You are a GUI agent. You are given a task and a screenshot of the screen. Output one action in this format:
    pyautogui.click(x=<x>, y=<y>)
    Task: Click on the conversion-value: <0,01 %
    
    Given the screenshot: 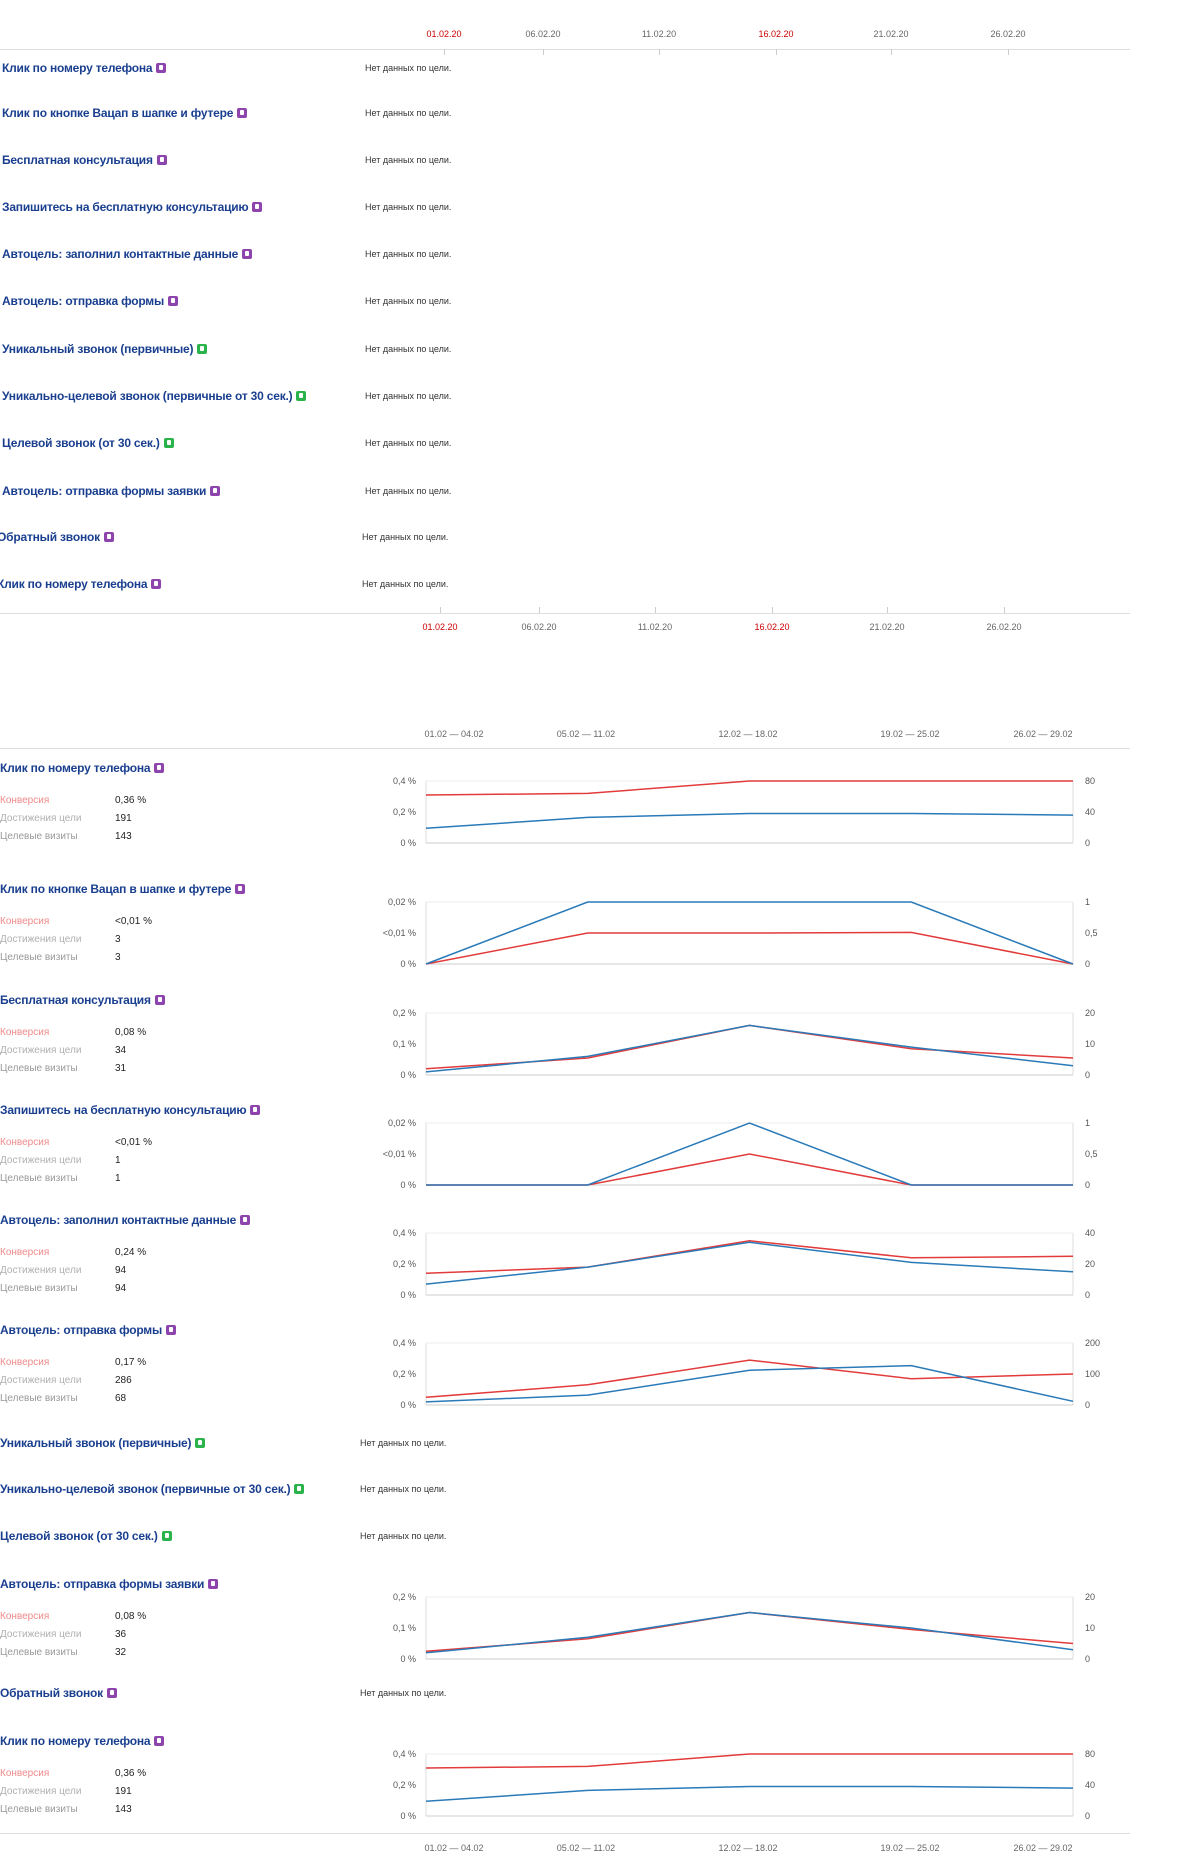 What is the action you would take?
    pyautogui.click(x=133, y=921)
    